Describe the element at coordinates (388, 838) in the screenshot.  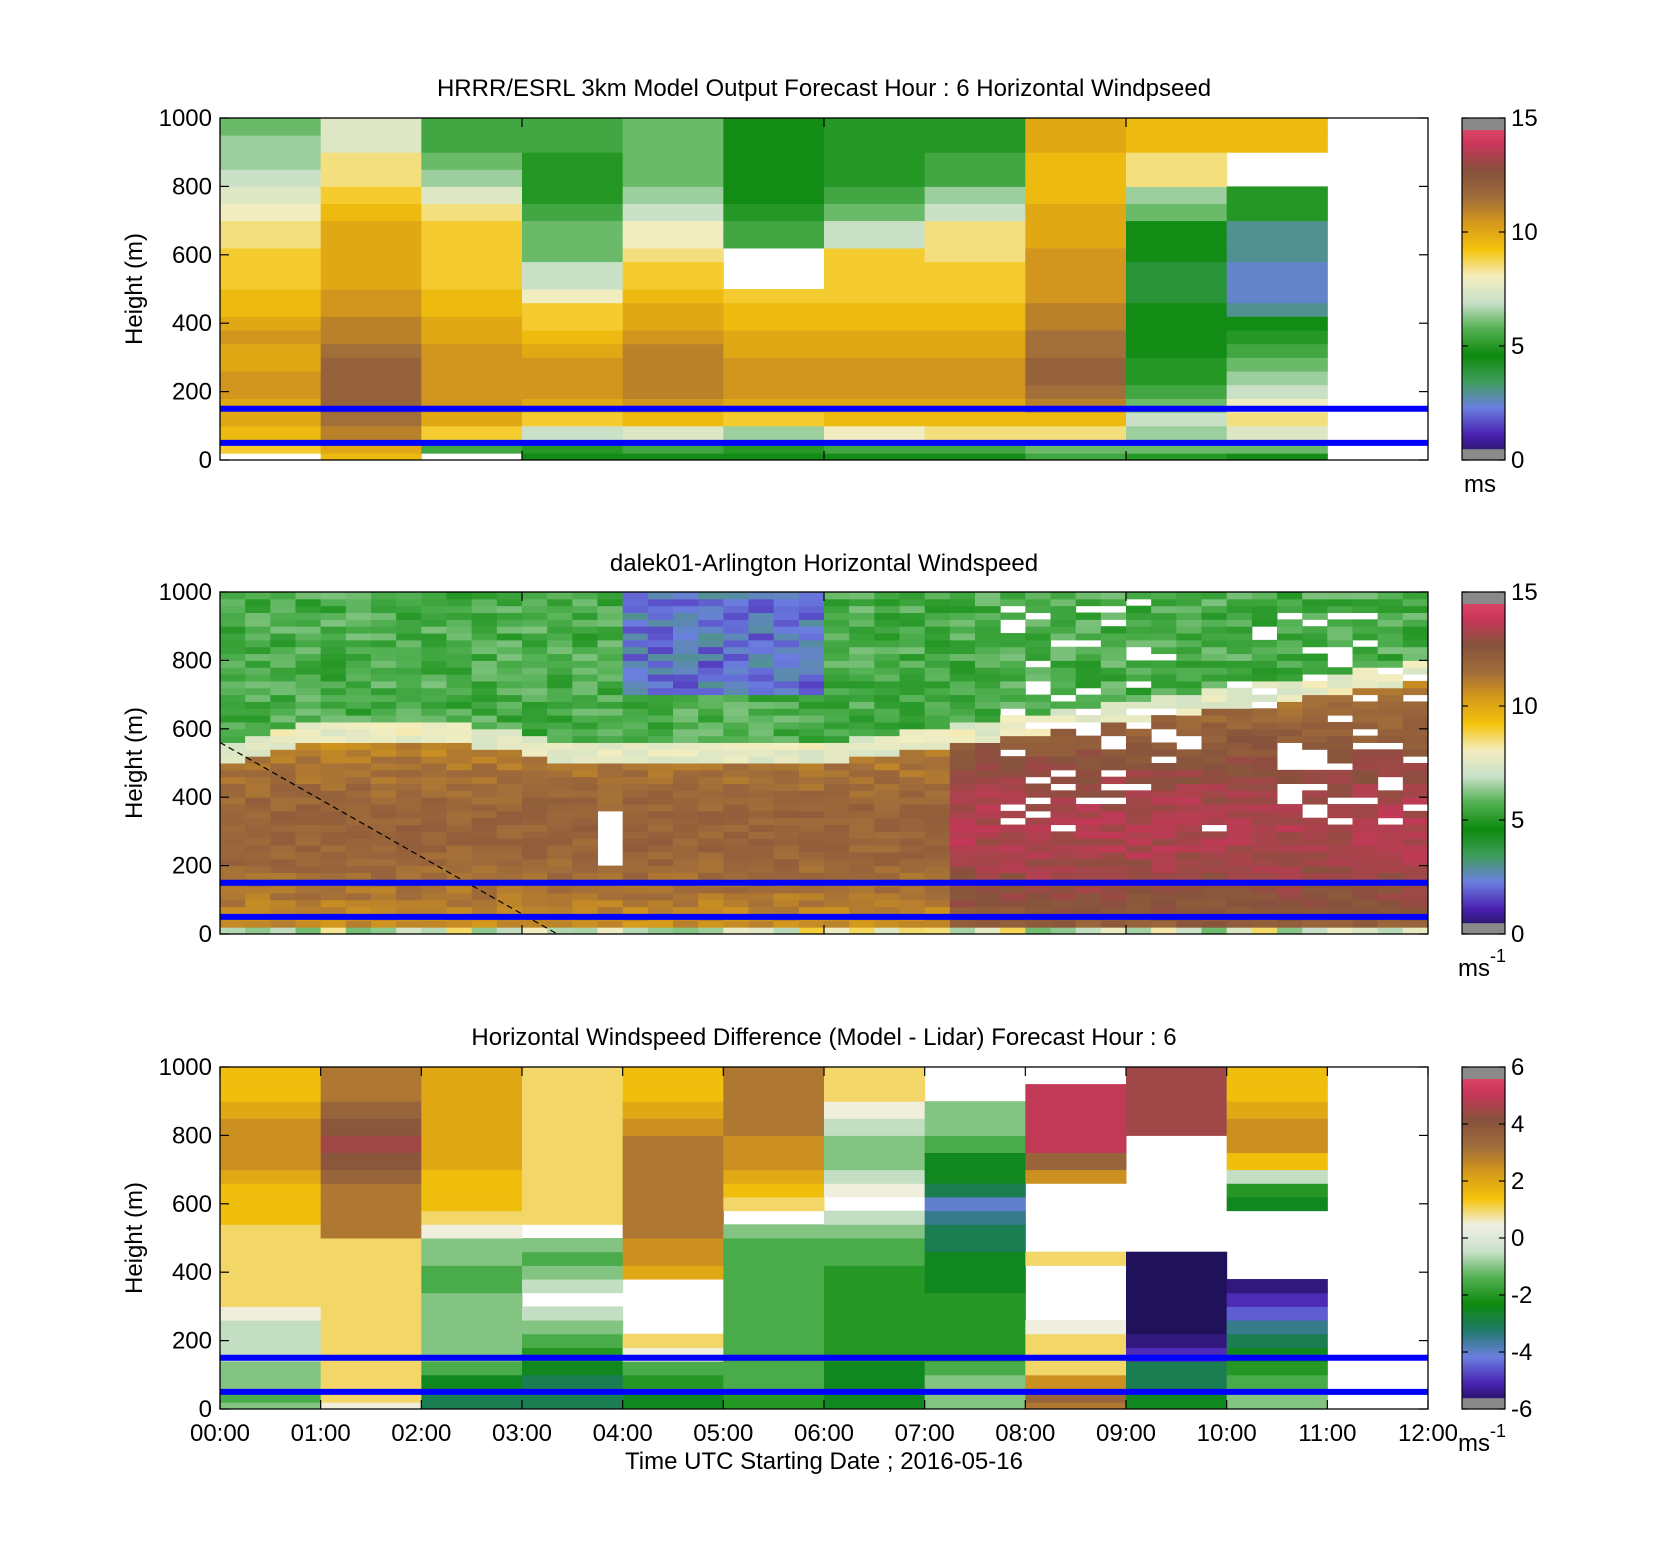
I see `annotation-line` at that location.